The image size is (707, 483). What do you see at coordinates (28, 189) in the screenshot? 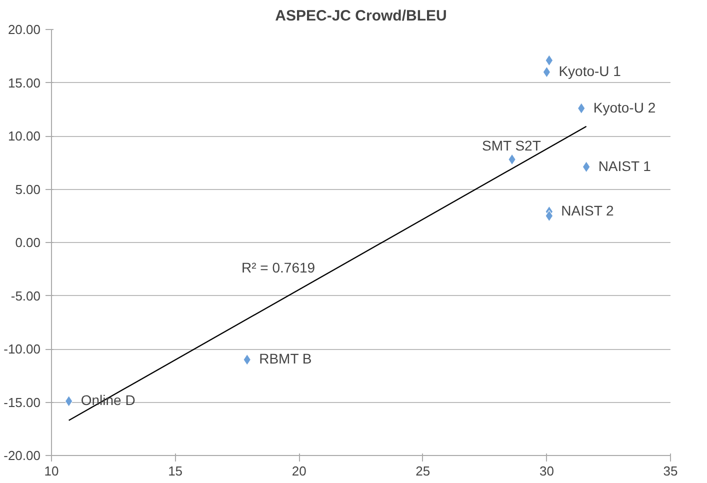
I see `y-tick-label: 5.00` at bounding box center [28, 189].